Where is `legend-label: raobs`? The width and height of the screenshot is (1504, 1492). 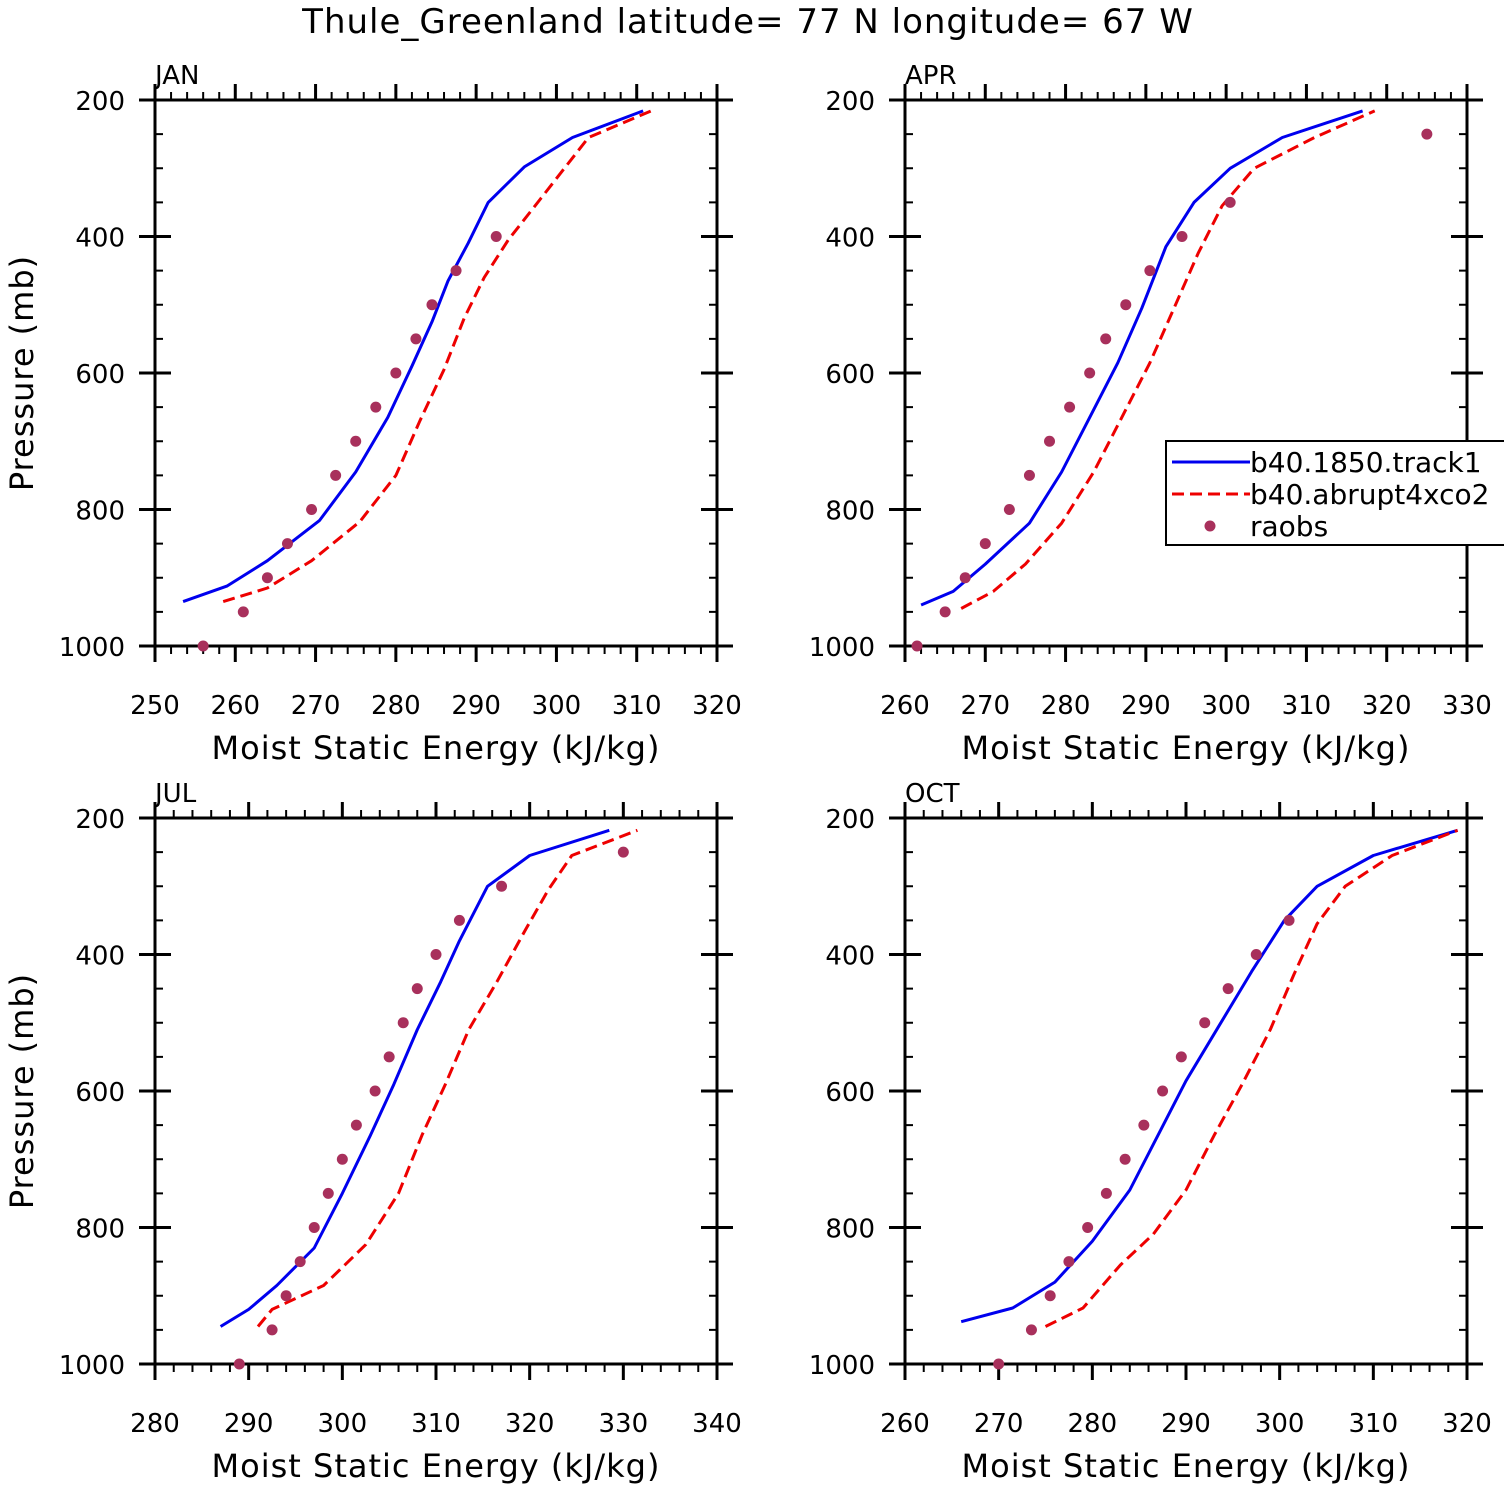 legend-label: raobs is located at coordinates (1289, 526).